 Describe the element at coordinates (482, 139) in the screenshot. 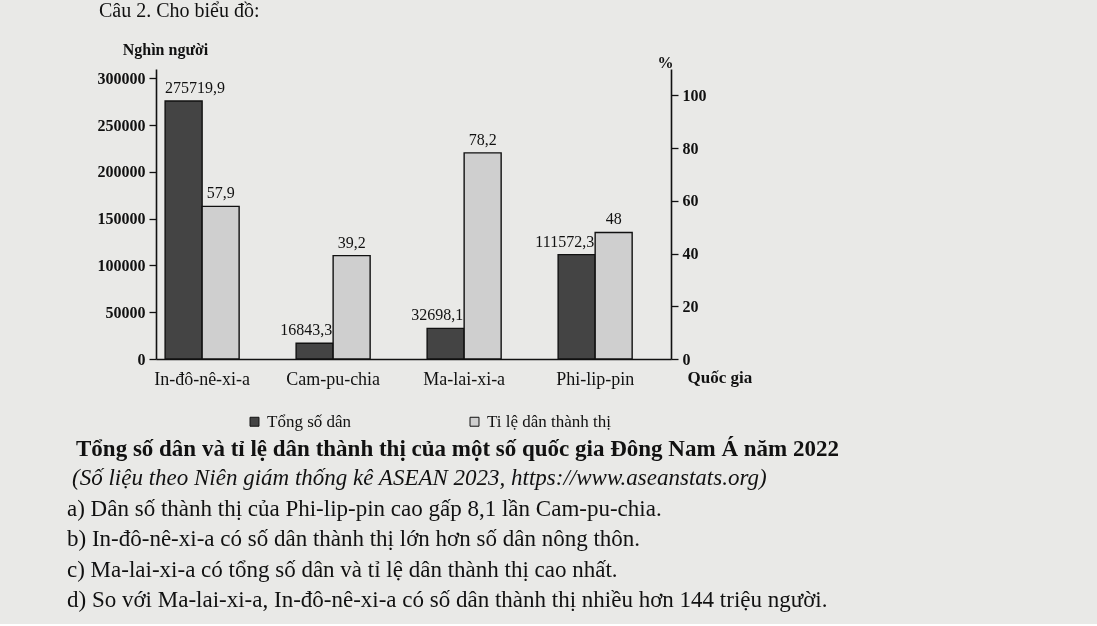

I see `data-label: 78,2` at that location.